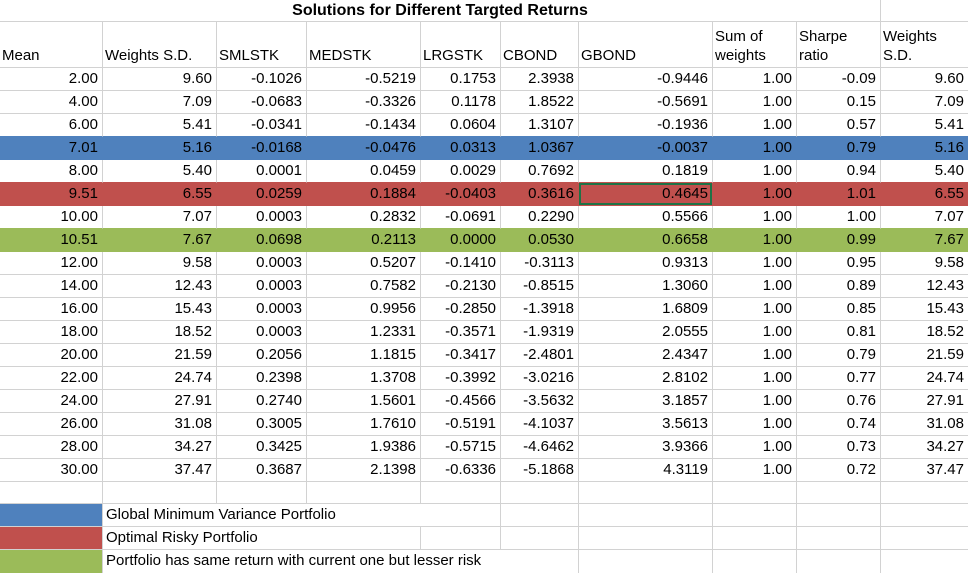 The image size is (968, 573). I want to click on cell: -1.9319, so click(540, 332).